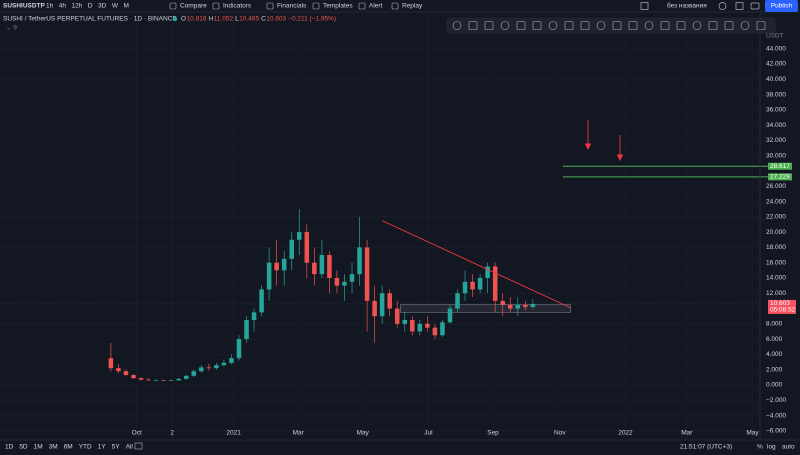  I want to click on publish-label: Publish, so click(782, 6).